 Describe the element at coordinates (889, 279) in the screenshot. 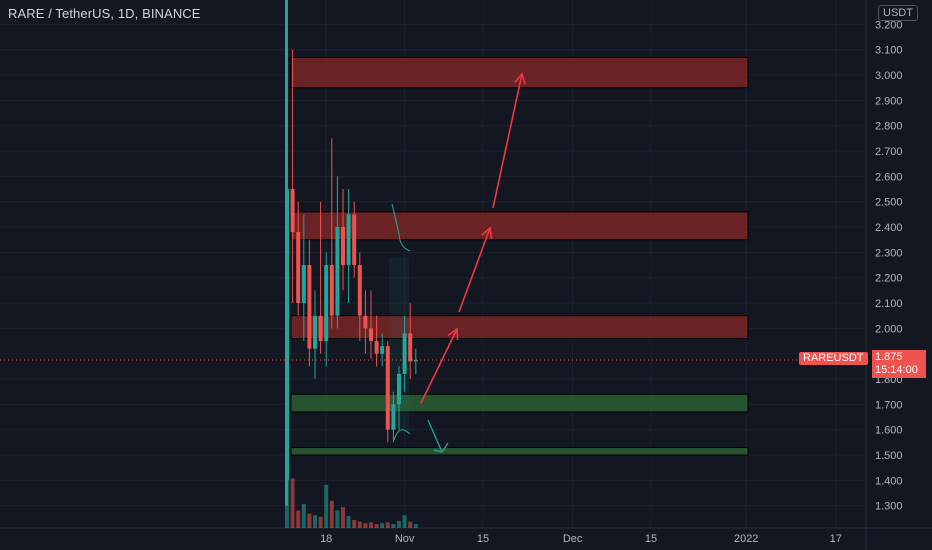

I see `y-tick-label: 2.200` at that location.